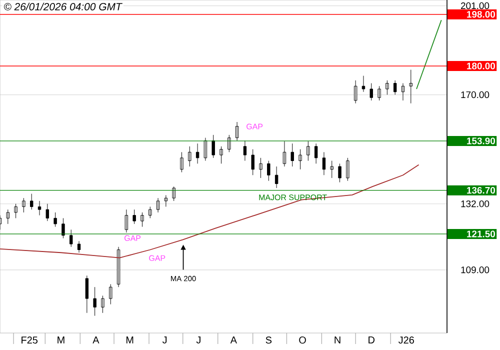 The width and height of the screenshot is (500, 350). What do you see at coordinates (475, 270) in the screenshot?
I see `y-tick-label: 109.00` at bounding box center [475, 270].